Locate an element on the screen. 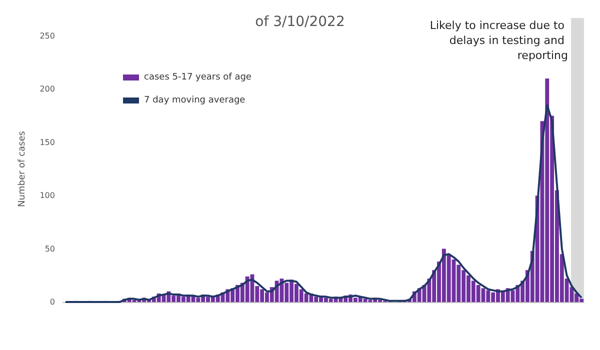 The height and width of the screenshot is (350, 600). annotation: Likely to increase due to delays in testing and reporting is located at coordinates (499, 40).